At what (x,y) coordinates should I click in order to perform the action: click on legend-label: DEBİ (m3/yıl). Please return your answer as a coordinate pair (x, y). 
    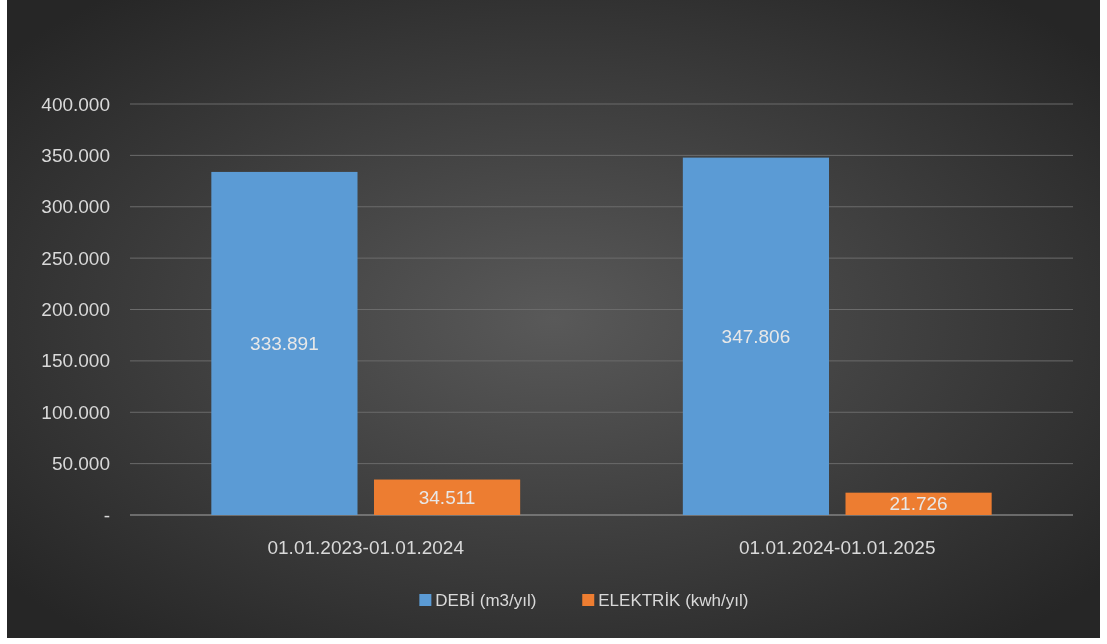
    Looking at the image, I should click on (486, 600).